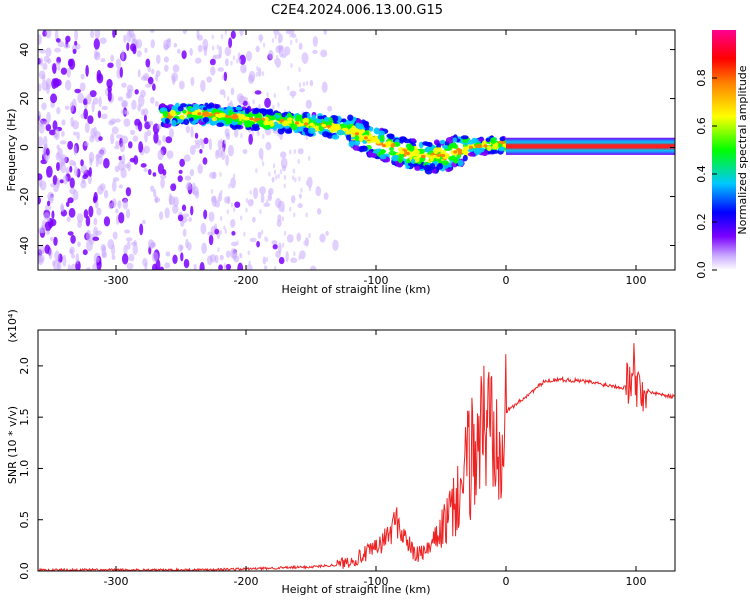 This screenshot has width=750, height=600. I want to click on colorbar-tick-label: 0.0, so click(701, 270).